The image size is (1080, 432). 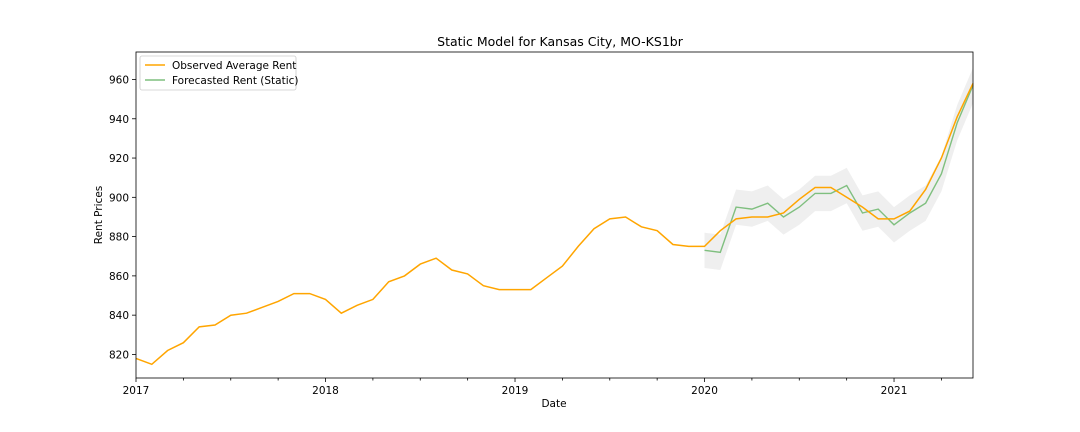 I want to click on y-axis: 820 840 860 880 900 920 940 960, so click(x=122, y=217).